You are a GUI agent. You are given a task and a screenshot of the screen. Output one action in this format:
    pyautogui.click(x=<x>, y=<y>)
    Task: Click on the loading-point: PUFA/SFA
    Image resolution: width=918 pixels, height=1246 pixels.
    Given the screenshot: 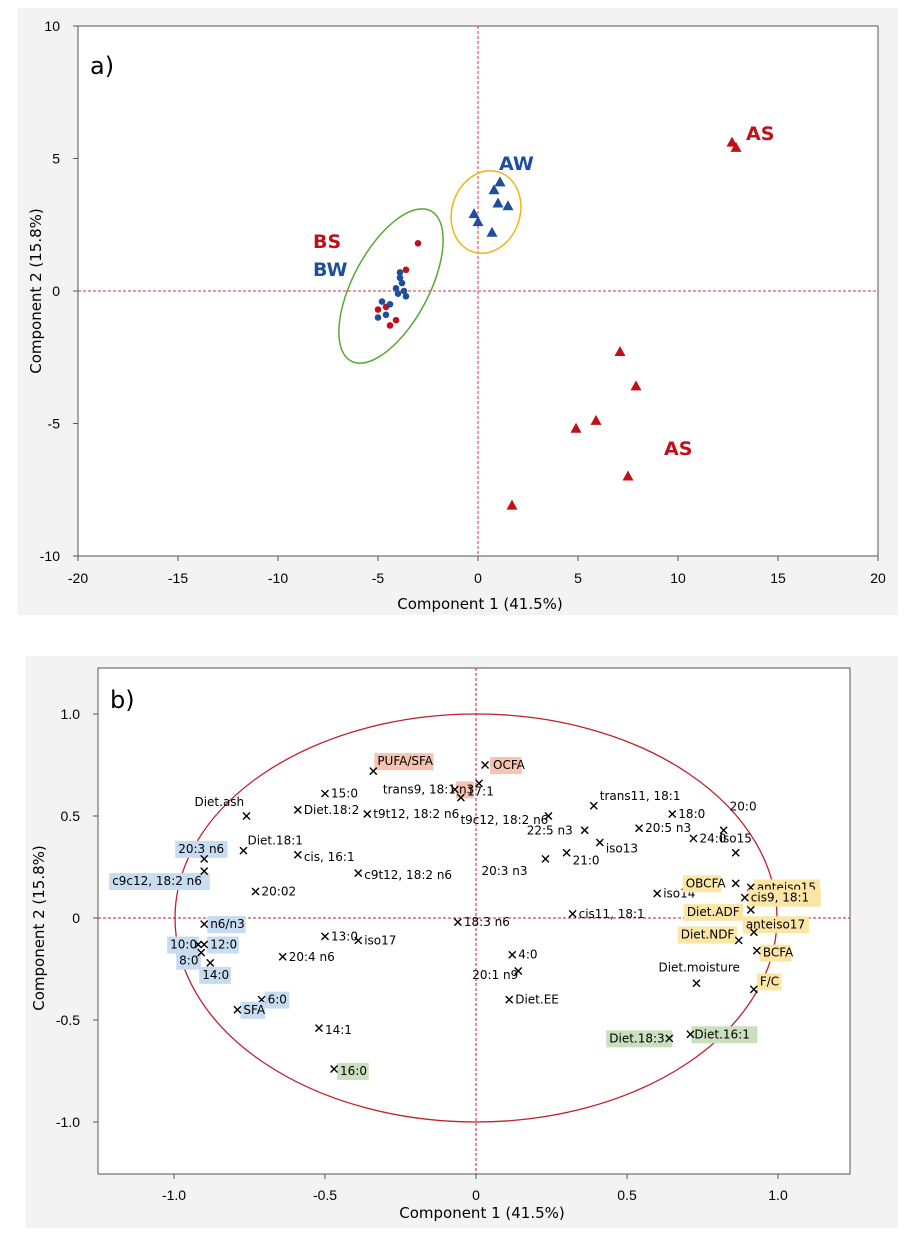 What is the action you would take?
    pyautogui.click(x=401, y=764)
    